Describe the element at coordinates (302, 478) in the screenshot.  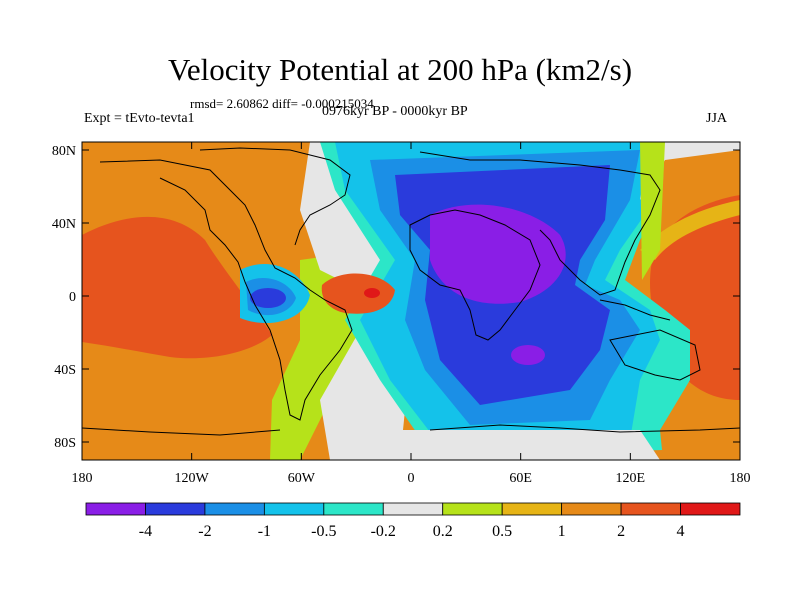
I see `x-tick-label: 60W` at that location.